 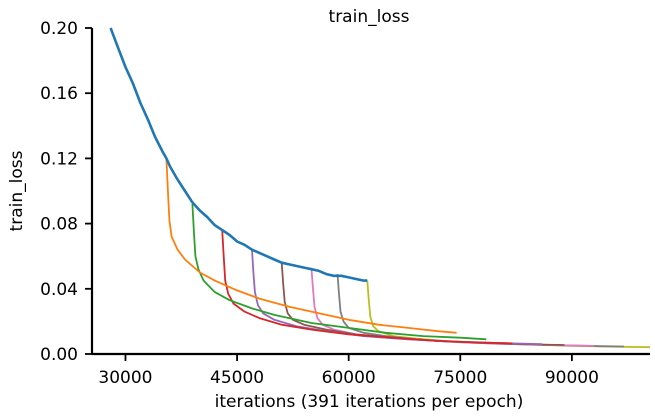 What do you see at coordinates (369, 402) in the screenshot?
I see `x-axis-title: iterations (391 iterations per epoch)` at bounding box center [369, 402].